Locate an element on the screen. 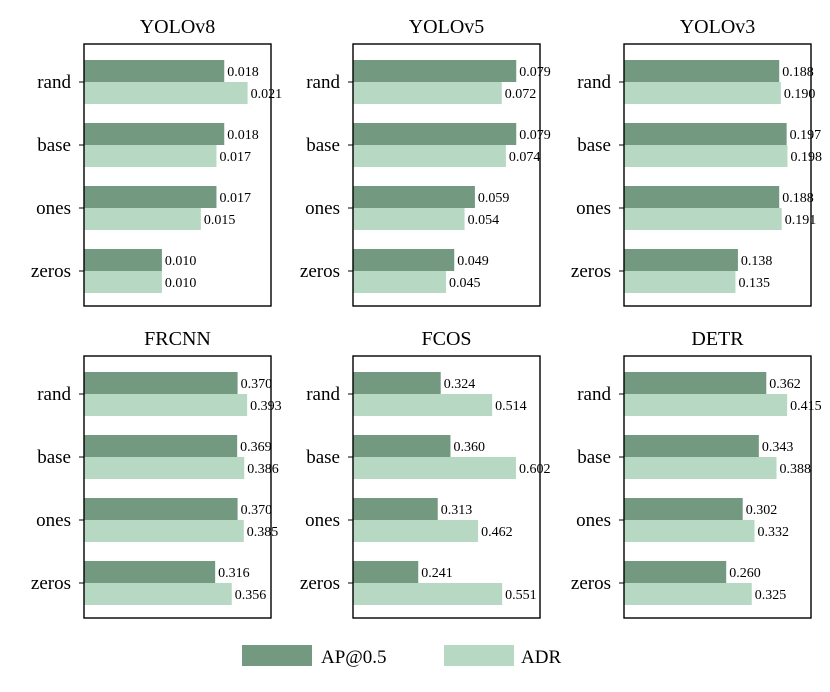 The height and width of the screenshot is (692, 830). legend-swatch-adr is located at coordinates (479, 655).